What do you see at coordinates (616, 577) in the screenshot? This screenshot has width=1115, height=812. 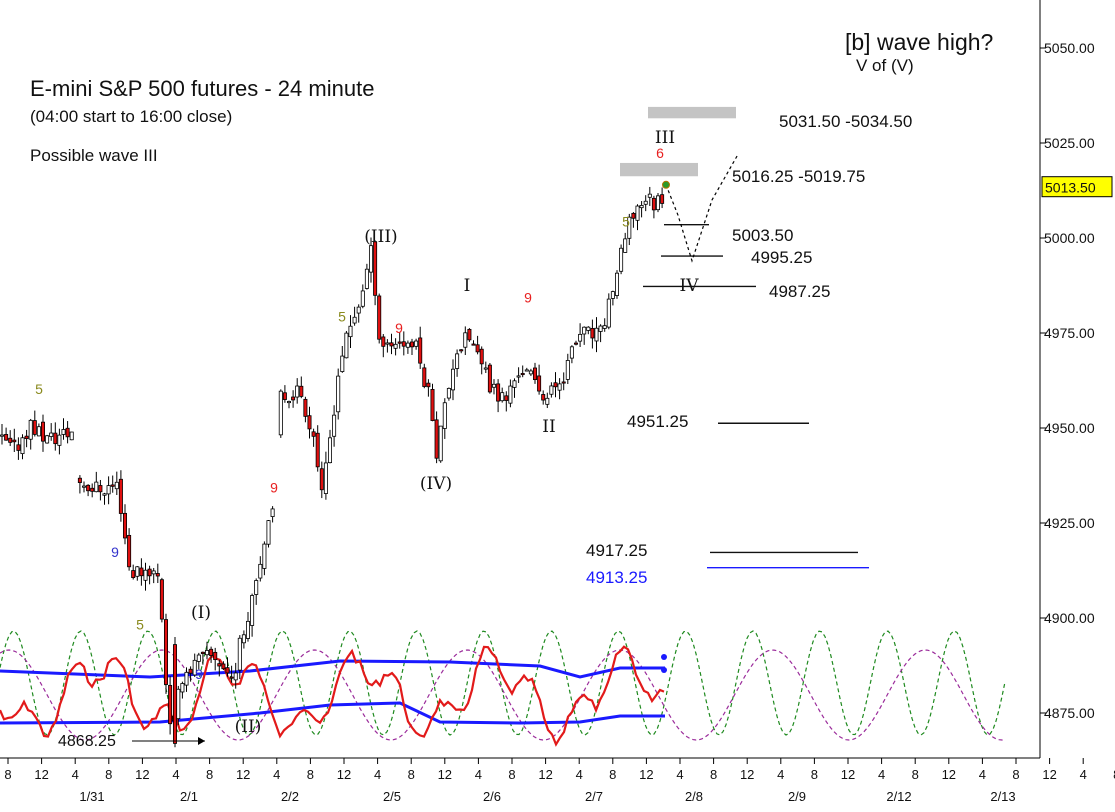 I see `level-label: 4913.25` at bounding box center [616, 577].